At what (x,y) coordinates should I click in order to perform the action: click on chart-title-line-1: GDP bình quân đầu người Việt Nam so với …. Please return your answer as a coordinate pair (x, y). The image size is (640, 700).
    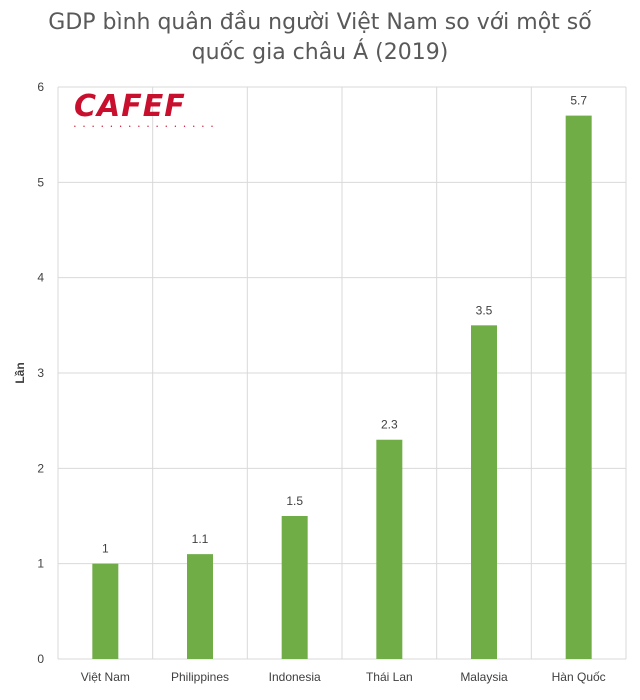
    Looking at the image, I should click on (320, 22).